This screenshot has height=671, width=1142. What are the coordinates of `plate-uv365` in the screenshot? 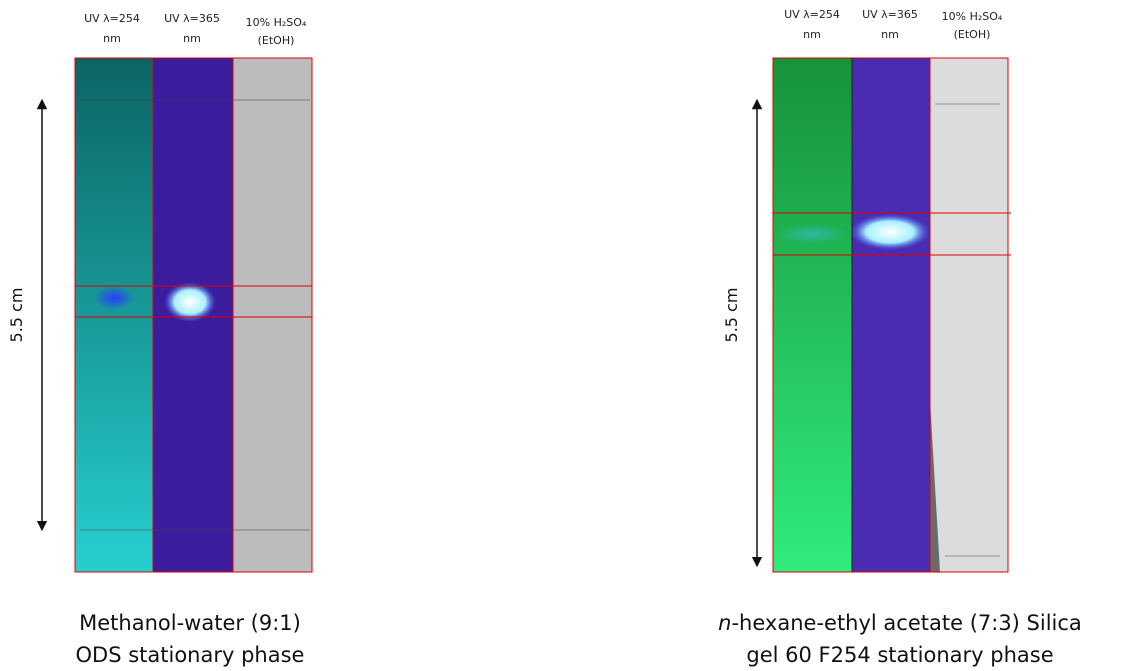 It's located at (891, 315).